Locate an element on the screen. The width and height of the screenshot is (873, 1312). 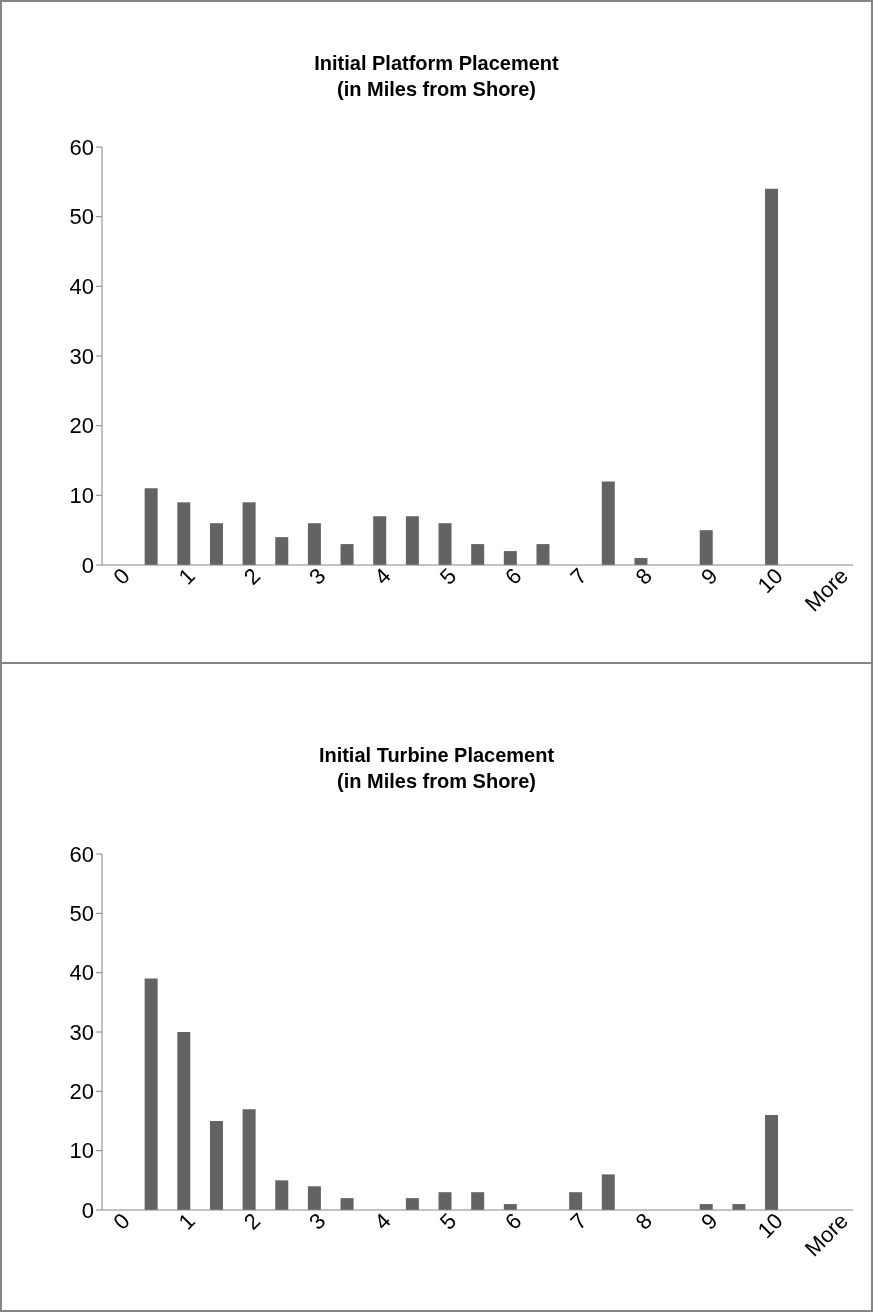
chart-title: Initial Platform Placement (in Miles from Shore) is located at coordinates (436, 76).